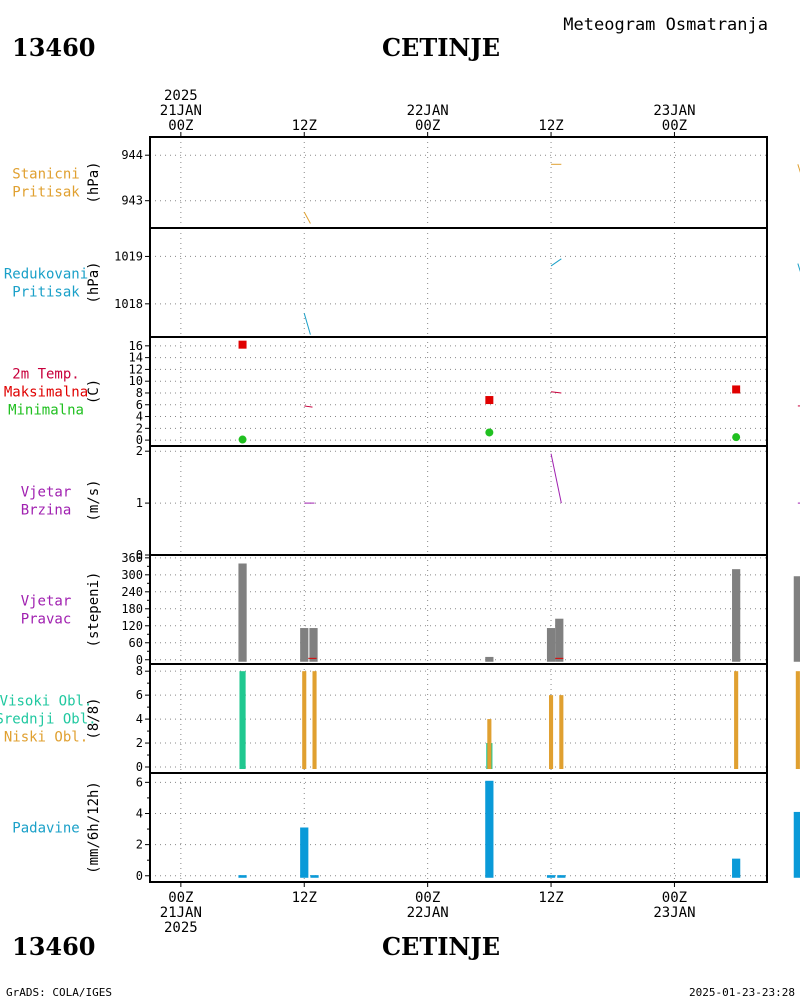 This screenshot has height=1005, width=800. I want to click on panel-wind-direction: 0 60 120 180 240 300 360 (stepeni) Vjetar Pravac, so click(410, 609).